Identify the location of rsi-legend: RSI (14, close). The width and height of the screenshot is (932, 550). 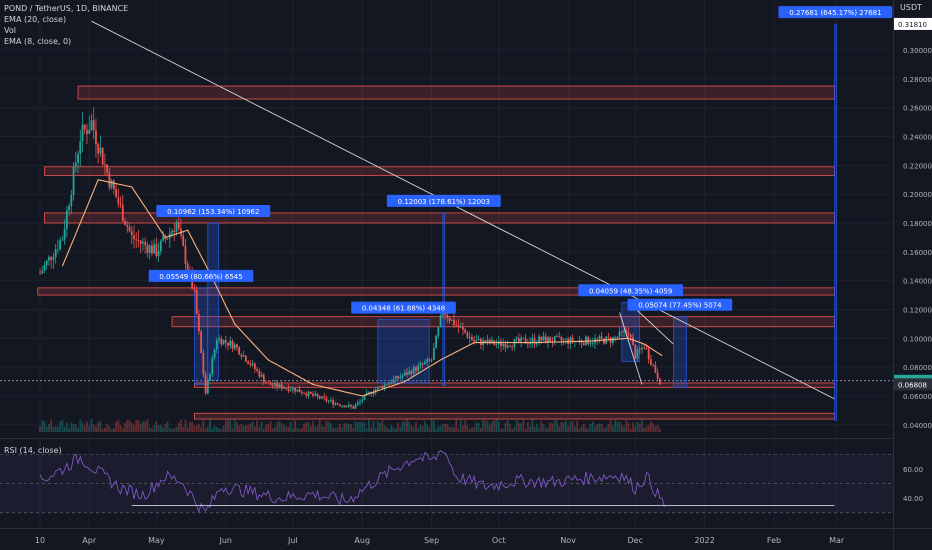
(33, 450).